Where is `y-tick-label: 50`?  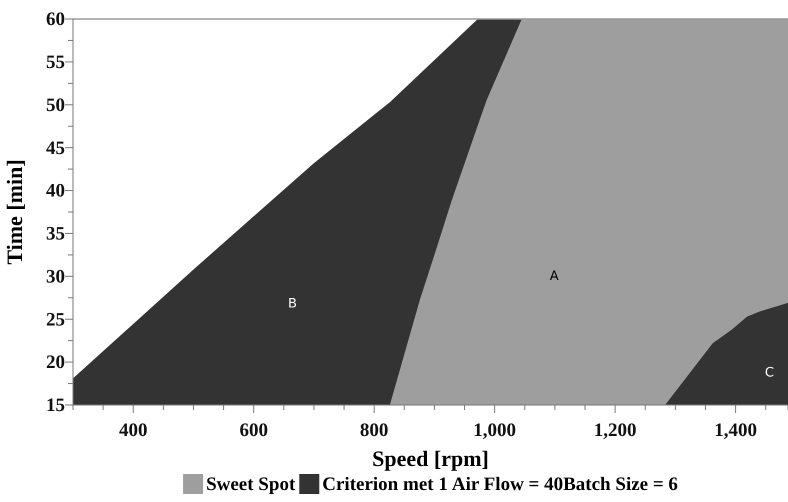 y-tick-label: 50 is located at coordinates (55, 105).